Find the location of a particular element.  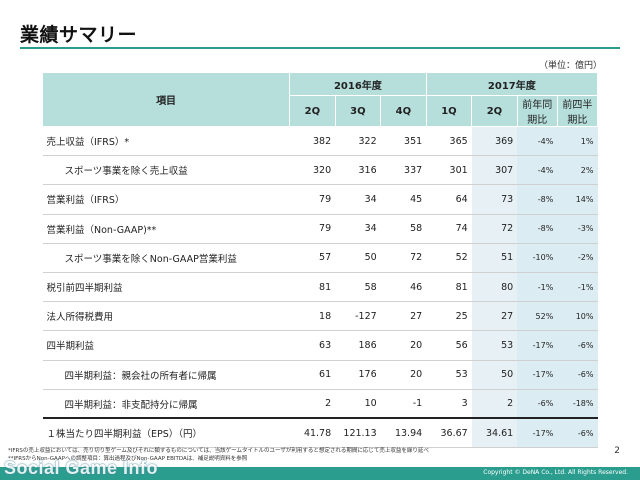

table-row: 四半期利益 63 186 20 56 53 -17% -6% is located at coordinates (320, 345).